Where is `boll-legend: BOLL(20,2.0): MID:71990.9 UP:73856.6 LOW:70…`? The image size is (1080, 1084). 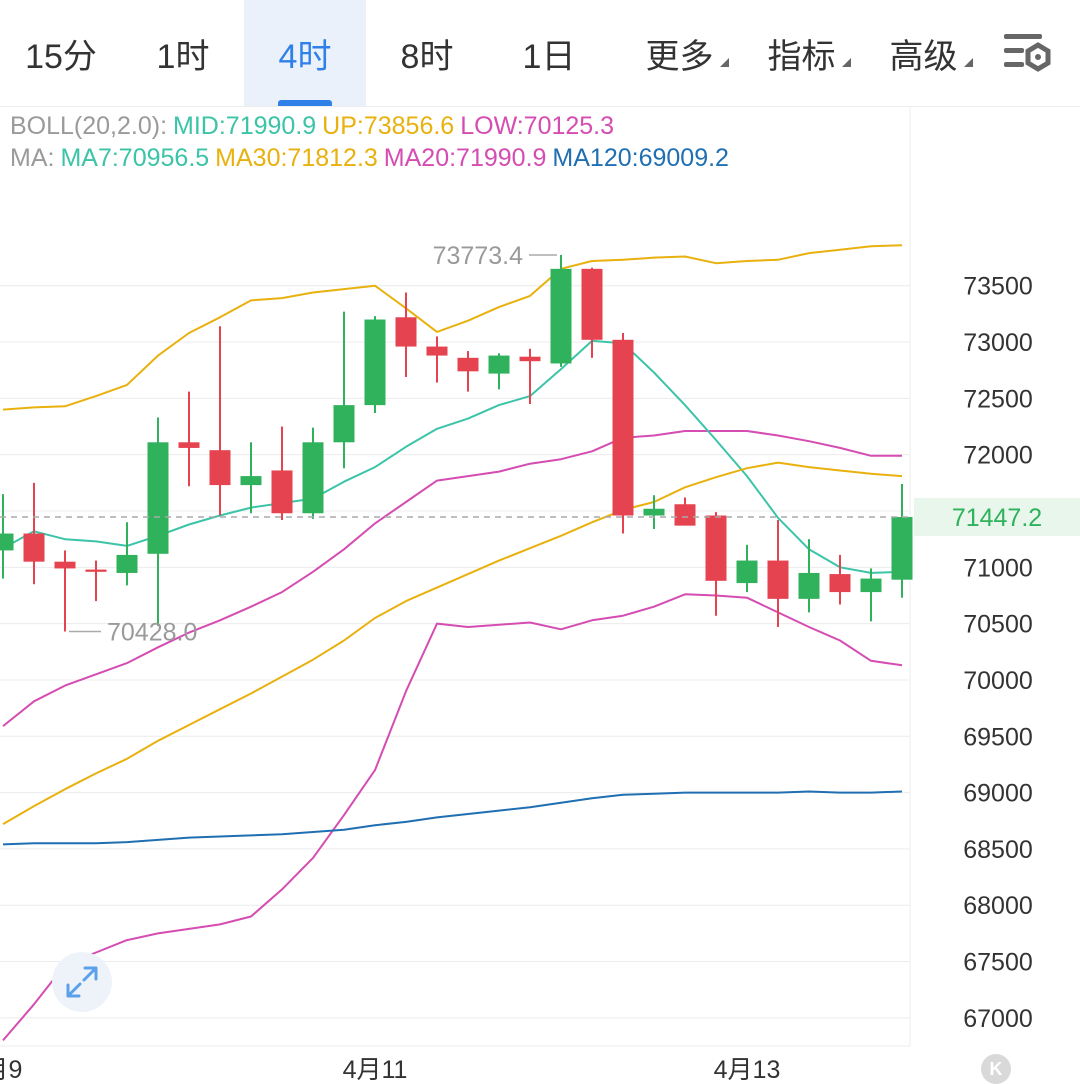 boll-legend: BOLL(20,2.0): MID:71990.9 UP:73856.6 LOW:70… is located at coordinates (315, 126).